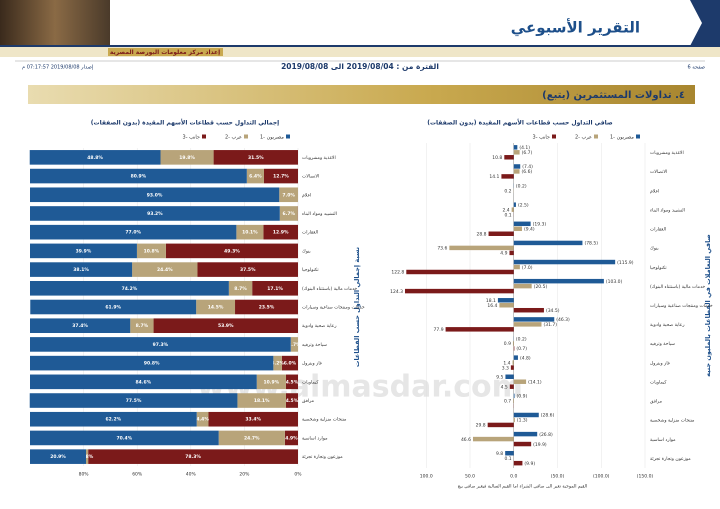  I want to click on category-label: موارد اساسية, so click(663, 440).